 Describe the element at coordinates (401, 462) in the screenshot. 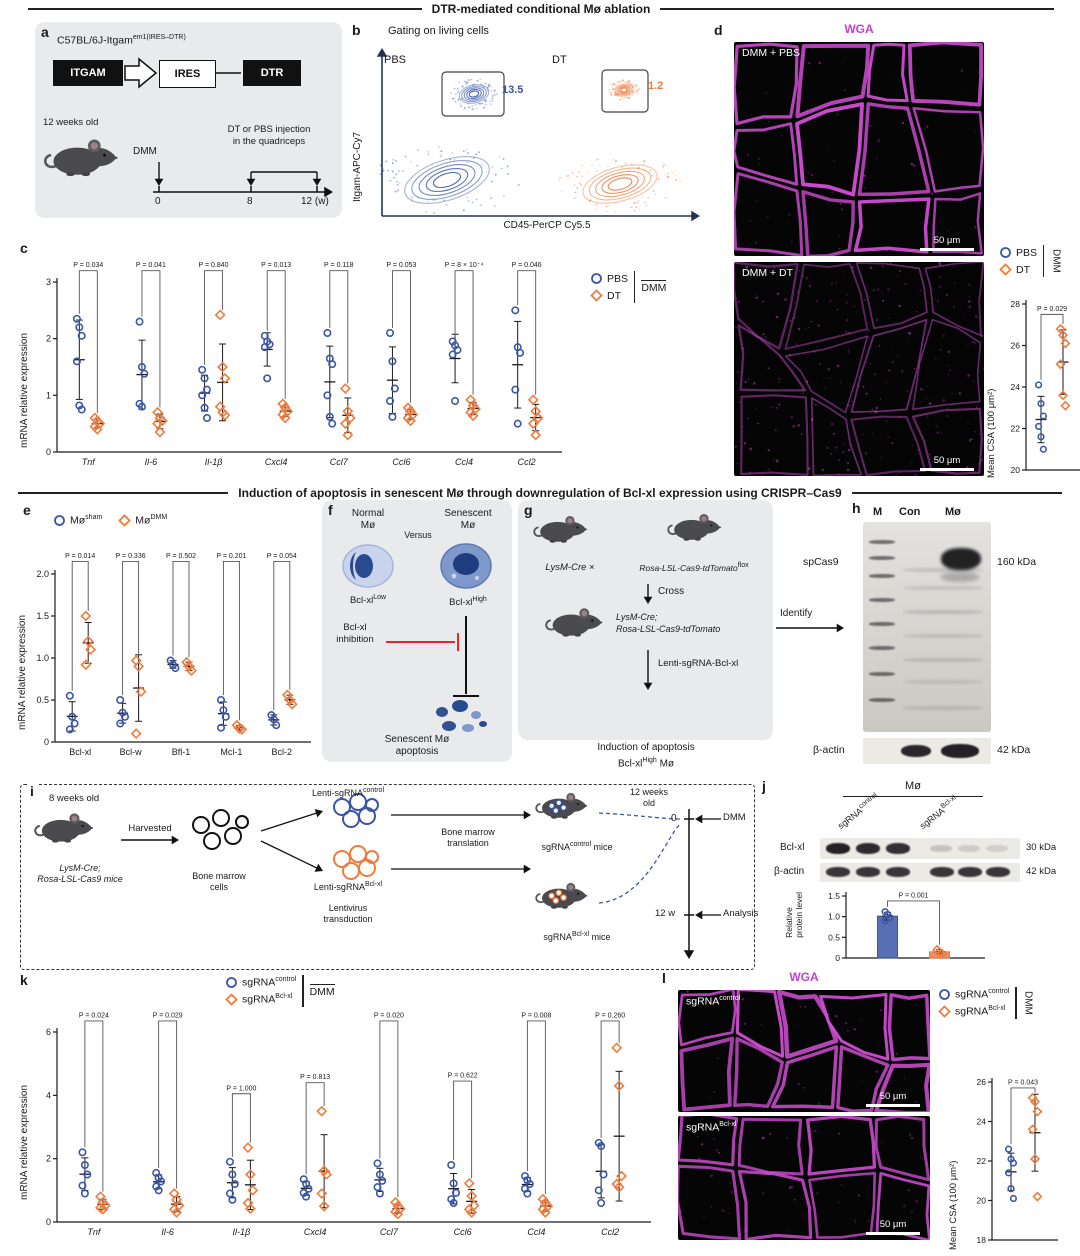

I see `svg-text: Ccl6` at that location.